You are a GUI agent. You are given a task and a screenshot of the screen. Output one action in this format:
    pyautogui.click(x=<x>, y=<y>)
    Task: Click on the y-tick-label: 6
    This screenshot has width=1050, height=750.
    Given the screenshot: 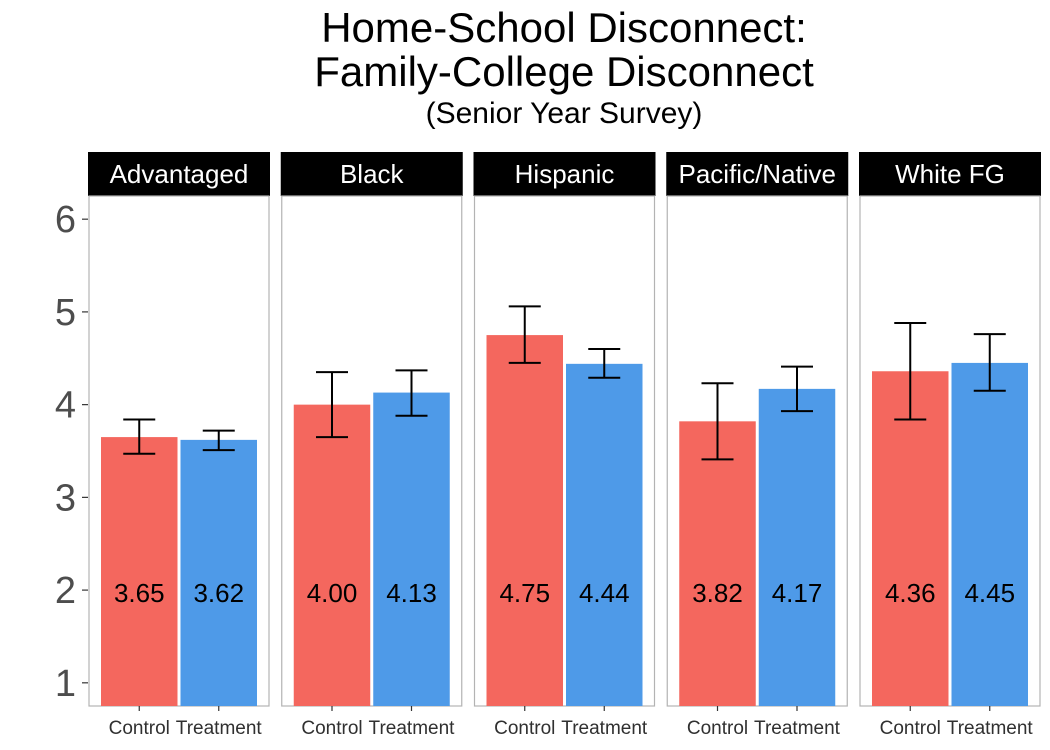 What is the action you would take?
    pyautogui.click(x=65, y=220)
    